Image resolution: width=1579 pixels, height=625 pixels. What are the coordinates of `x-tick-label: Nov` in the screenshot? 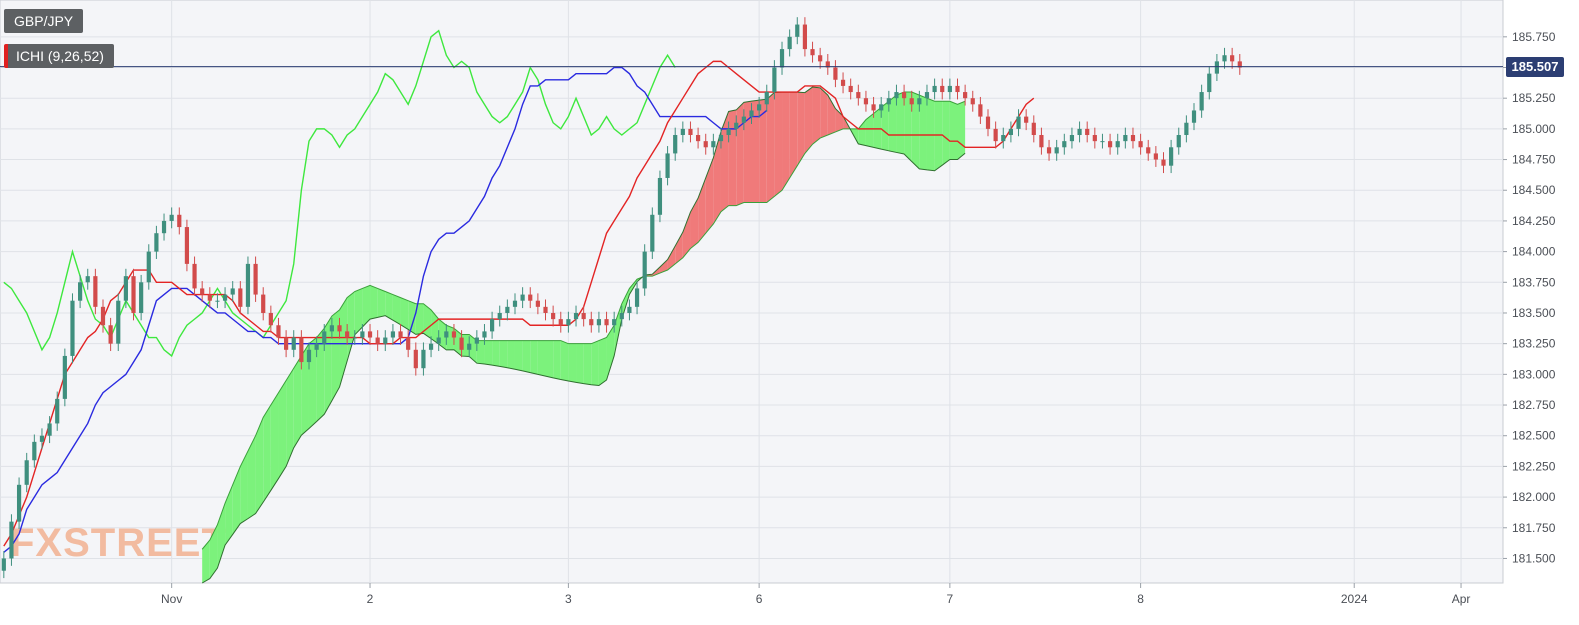 It's located at (171, 599).